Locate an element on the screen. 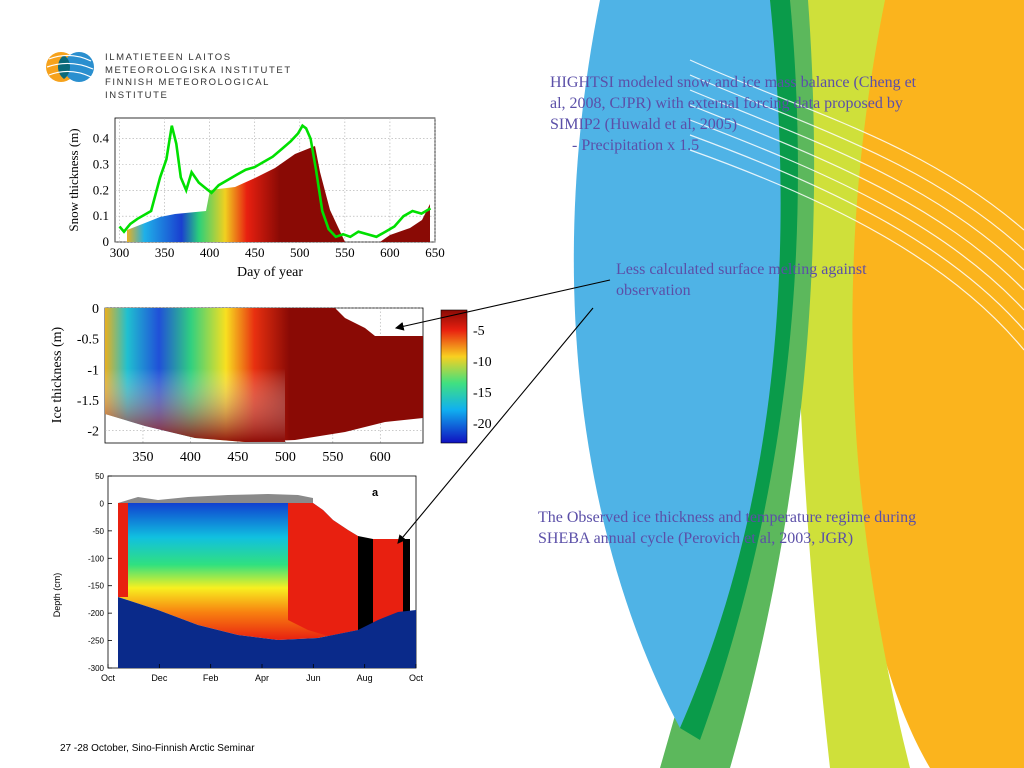  logo-line-1: ILMATIETEEN LAITOS is located at coordinates (168, 57).